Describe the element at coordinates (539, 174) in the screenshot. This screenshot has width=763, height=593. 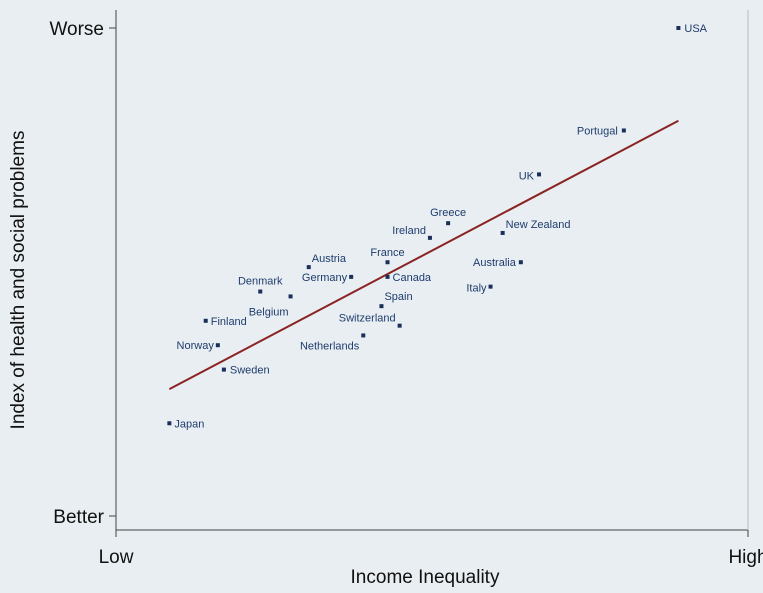
I see `point-uk` at that location.